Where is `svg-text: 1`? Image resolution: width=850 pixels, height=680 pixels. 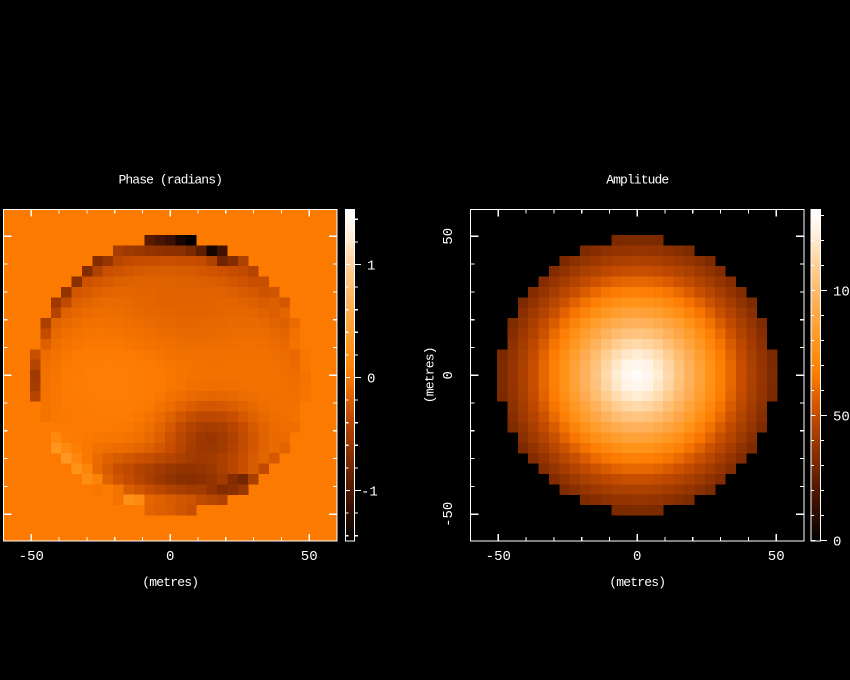
svg-text: 1 is located at coordinates (371, 266).